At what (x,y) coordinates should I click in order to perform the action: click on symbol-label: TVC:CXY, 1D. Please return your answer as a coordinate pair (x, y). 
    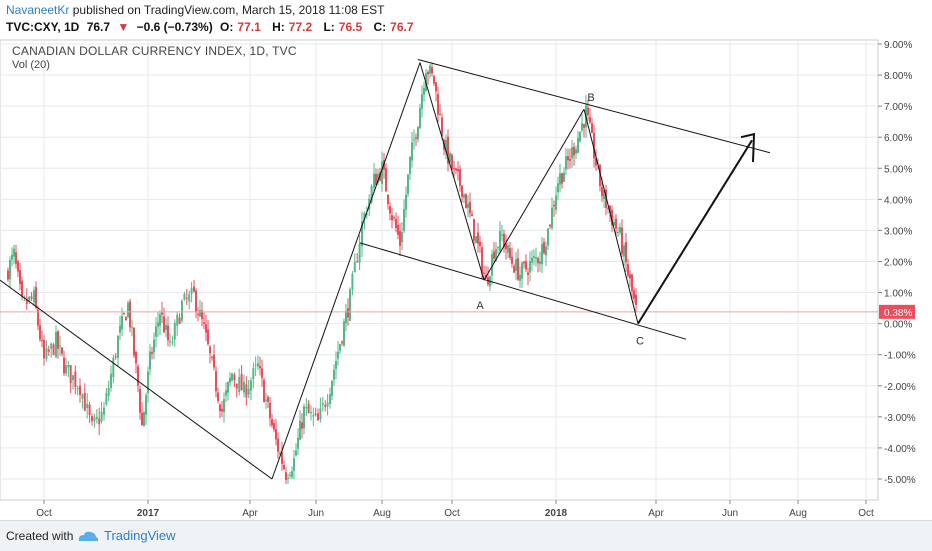
    Looking at the image, I should click on (43, 27).